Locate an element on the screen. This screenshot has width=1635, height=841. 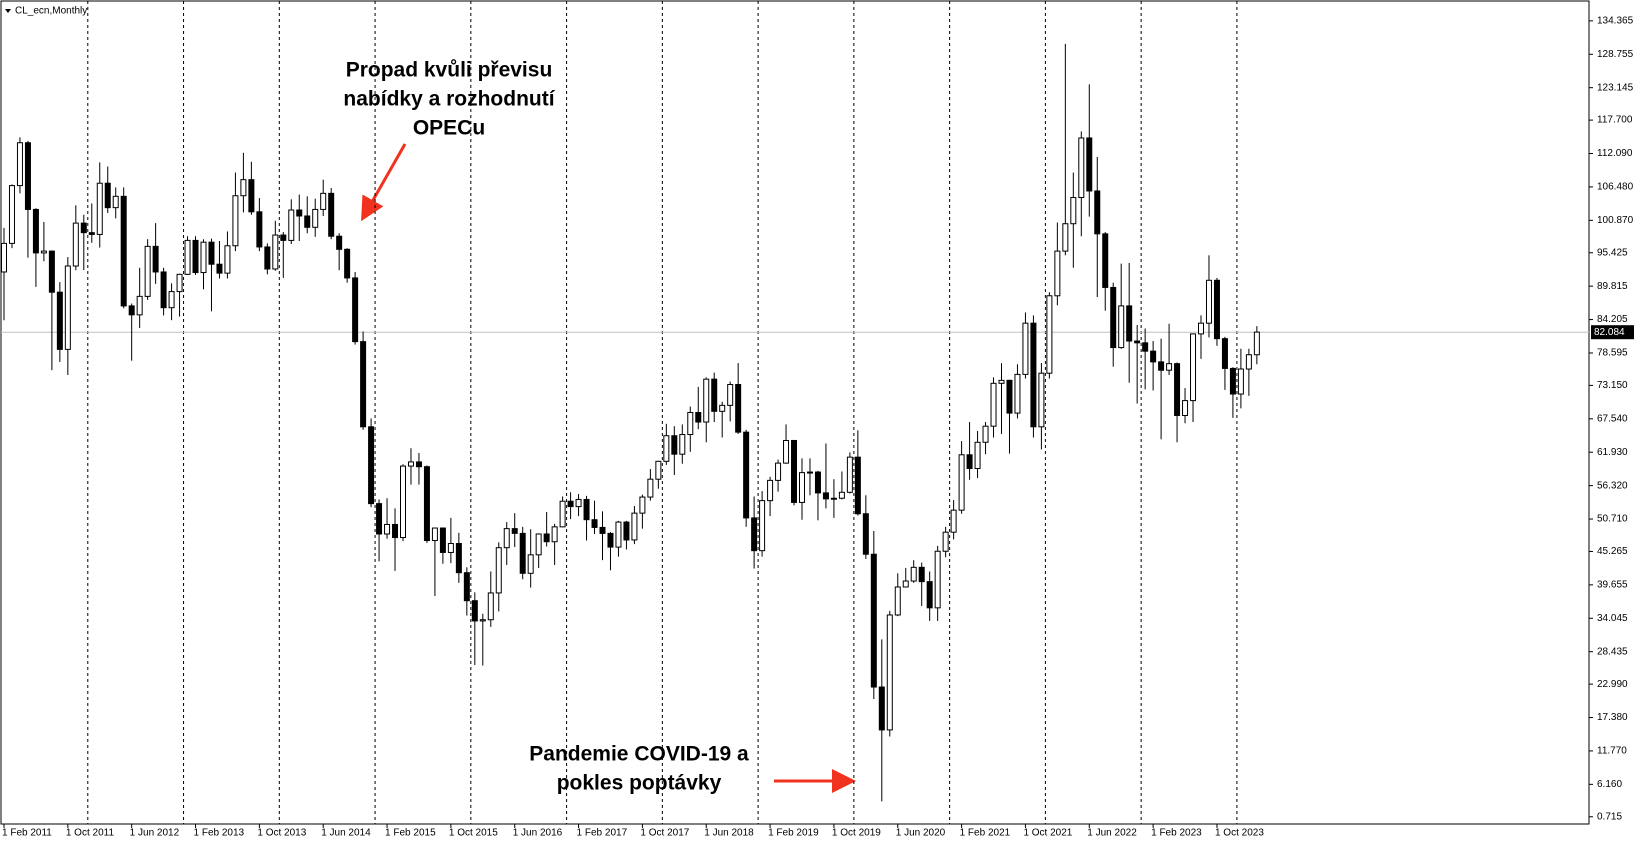
annotation-text: OPECu is located at coordinates (449, 128).